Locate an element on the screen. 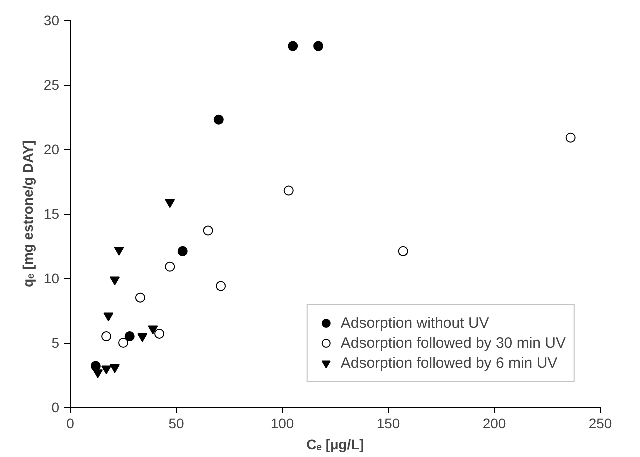 The image size is (640, 457). y-axis-title: qₑ [mg estrone/g DAY] is located at coordinates (28, 214).